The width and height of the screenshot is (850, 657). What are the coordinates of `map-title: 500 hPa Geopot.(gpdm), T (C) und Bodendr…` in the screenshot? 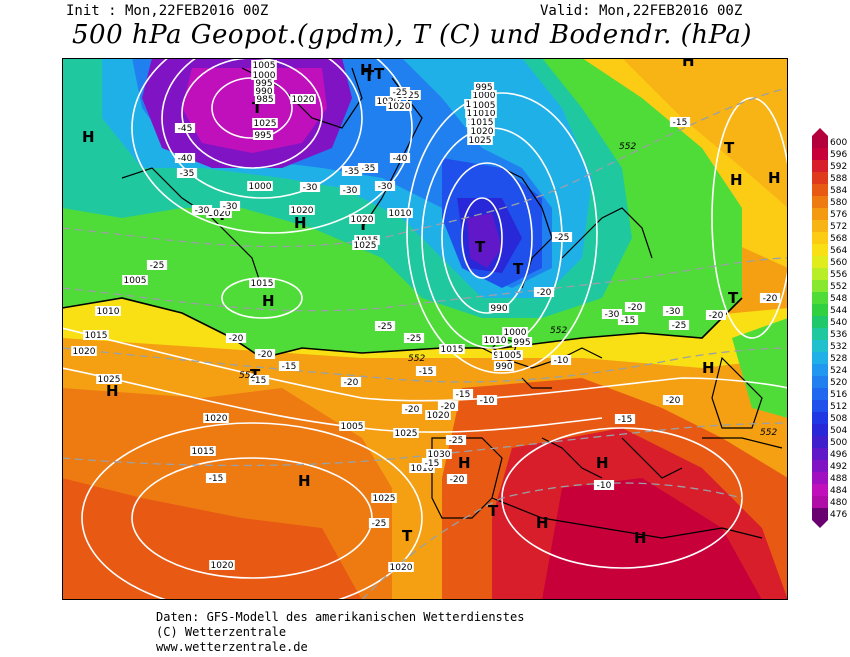 It's located at (412, 35).